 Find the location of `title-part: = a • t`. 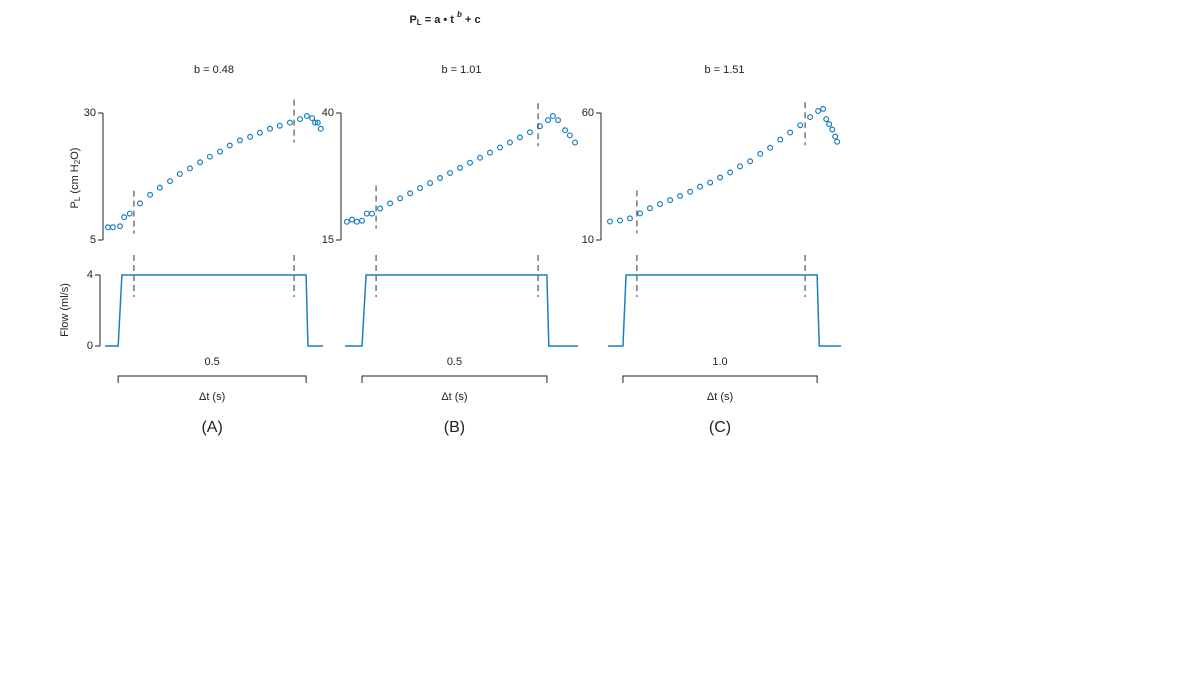

title-part: = a • t is located at coordinates (439, 20).